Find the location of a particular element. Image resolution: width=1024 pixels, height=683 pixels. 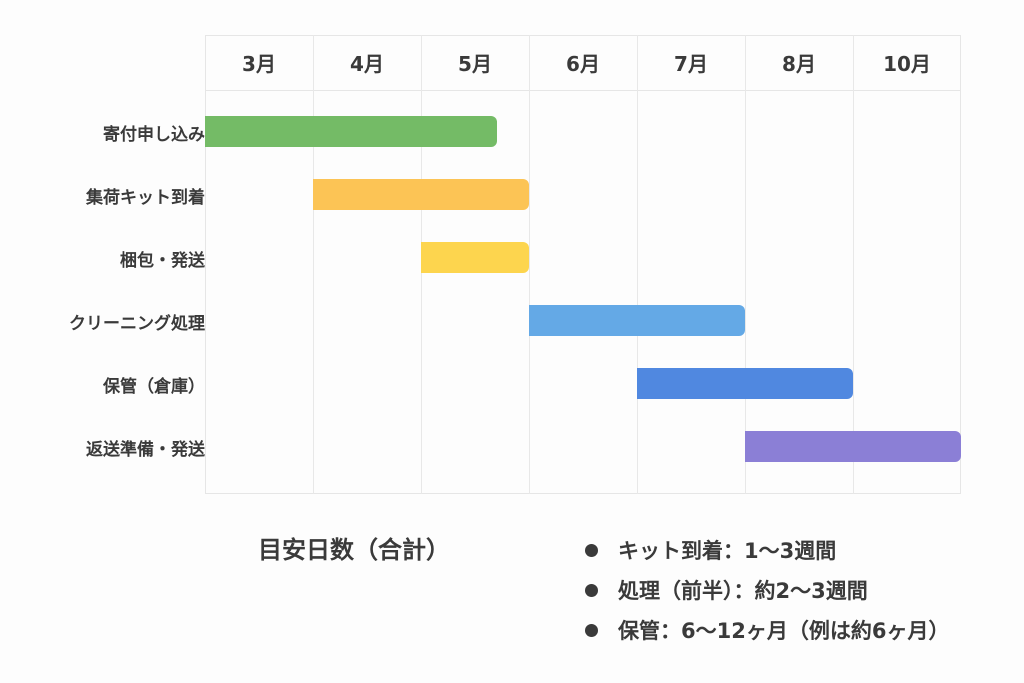

task-label: クリーニング処理 is located at coordinates (137, 323).